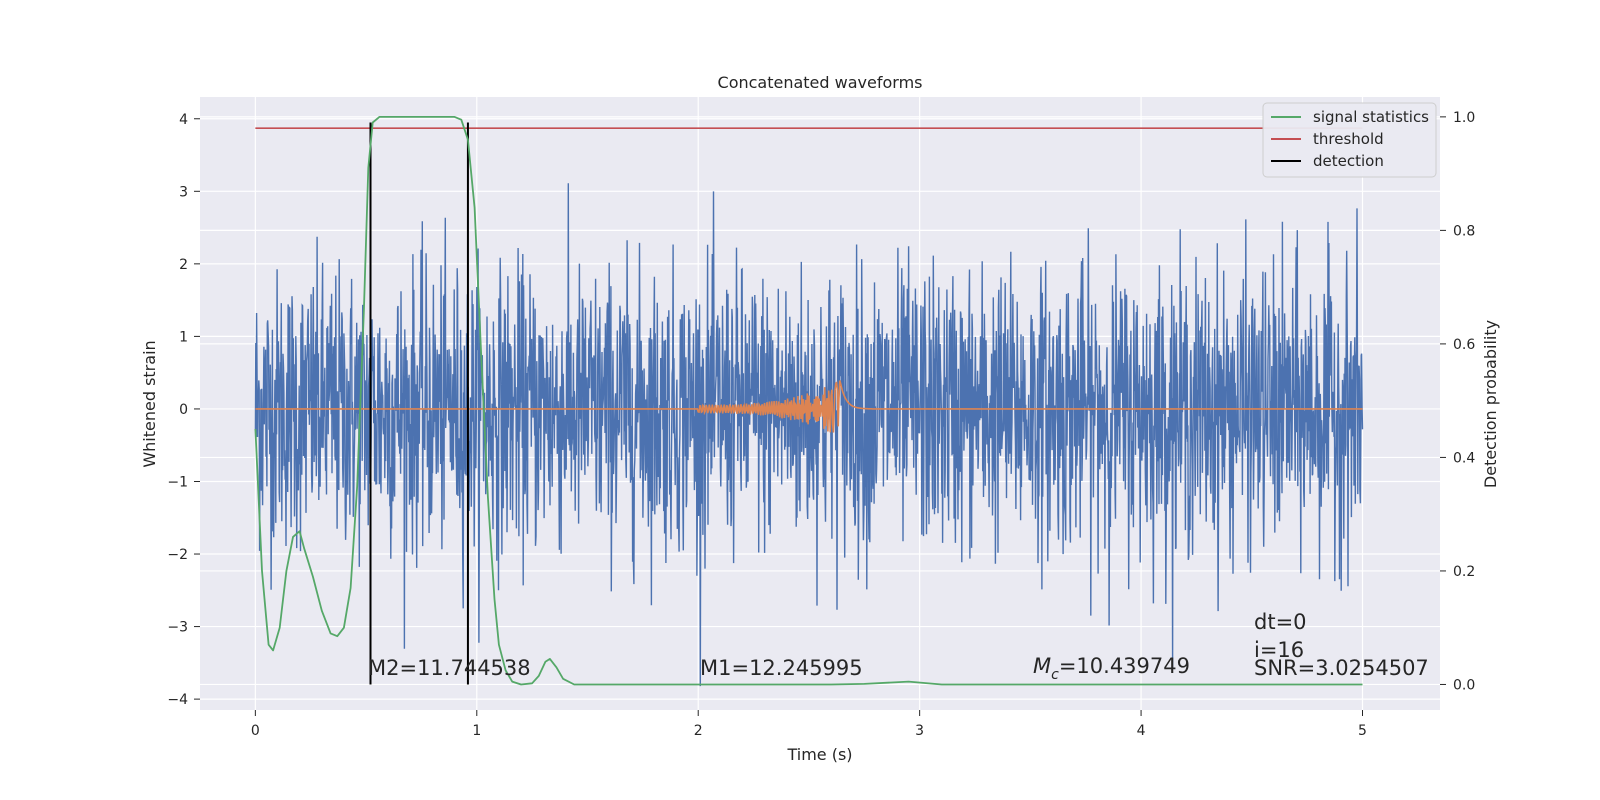 The height and width of the screenshot is (800, 1600). Describe the element at coordinates (1055, 675) in the screenshot. I see `annotation-mc-subscript: c` at that location.